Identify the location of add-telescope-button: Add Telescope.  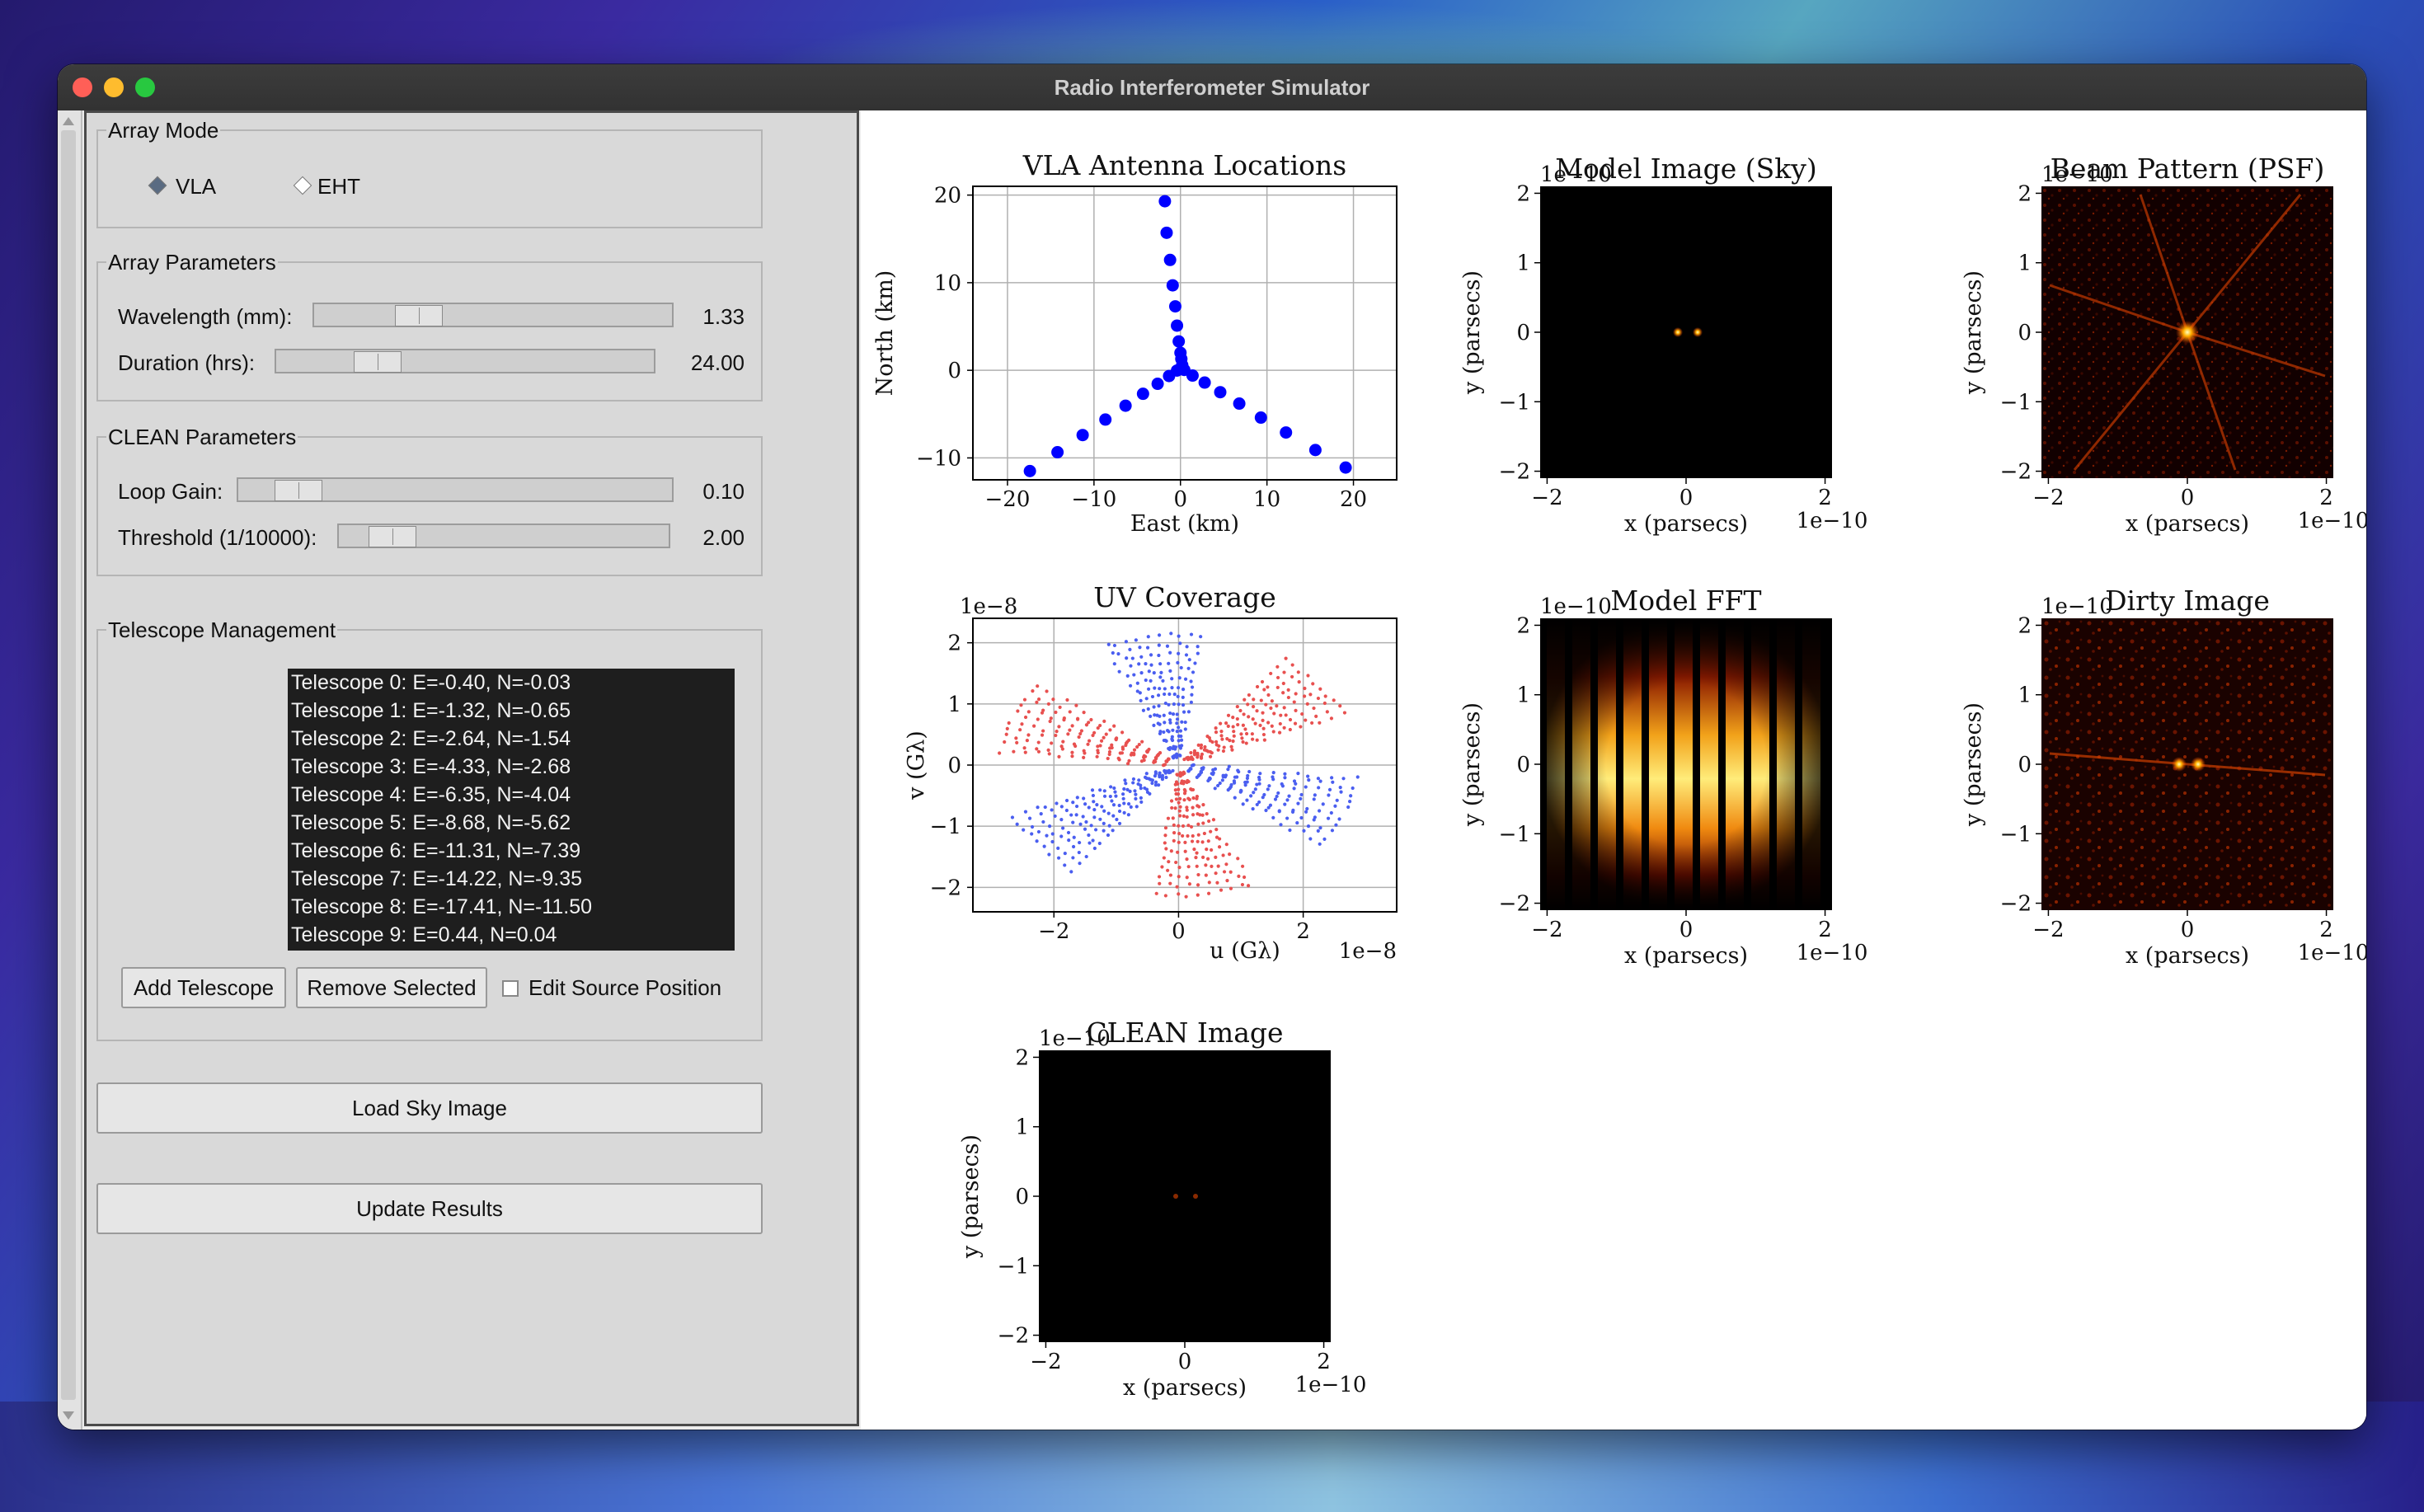
(203, 988).